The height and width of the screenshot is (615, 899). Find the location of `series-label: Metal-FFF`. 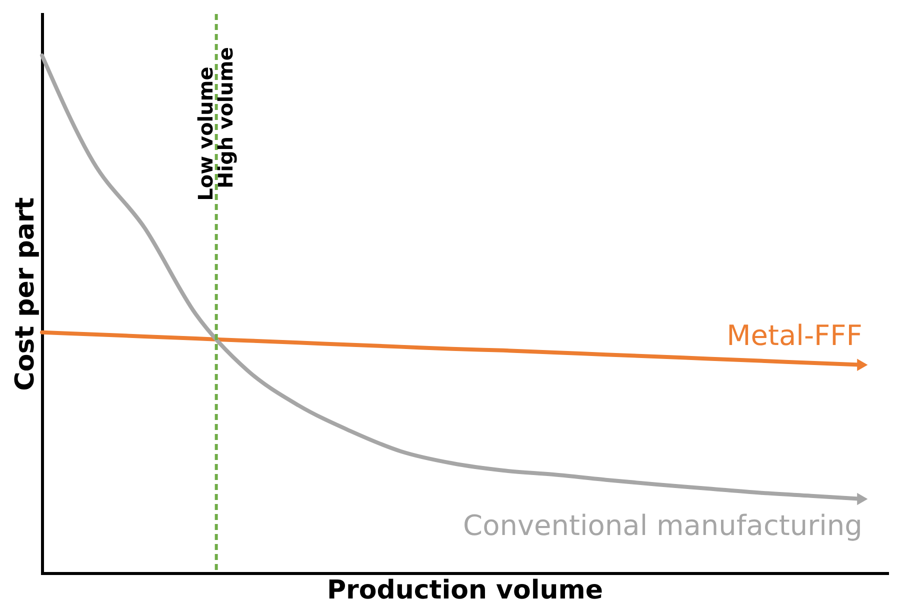

series-label: Metal-FFF is located at coordinates (794, 335).